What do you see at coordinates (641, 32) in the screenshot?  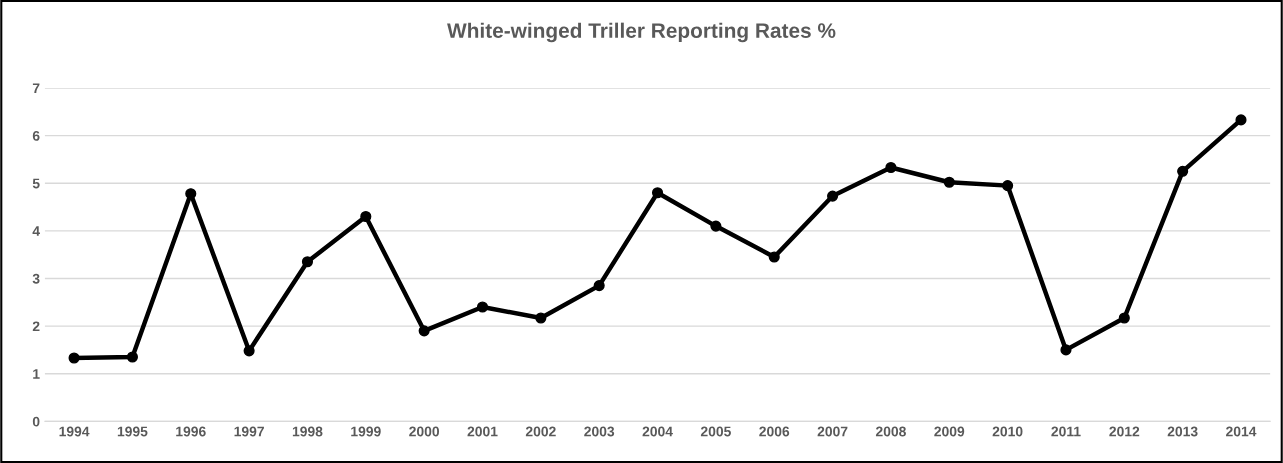 I see `chart-title: White-winged Triller Reporting Rates %` at bounding box center [641, 32].